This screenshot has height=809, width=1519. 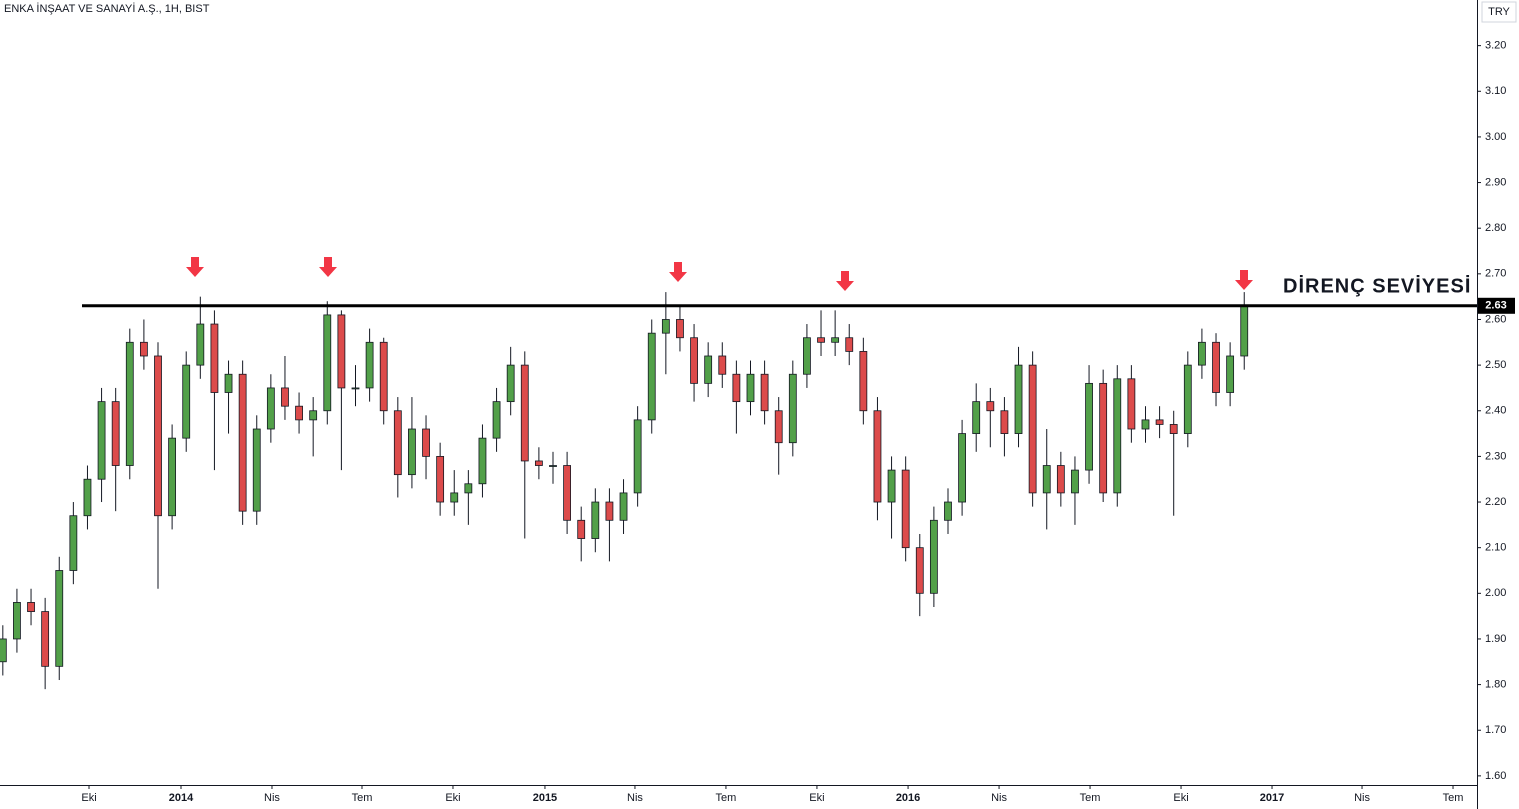 I want to click on y-tick-label: 2.50, so click(x=1495, y=365).